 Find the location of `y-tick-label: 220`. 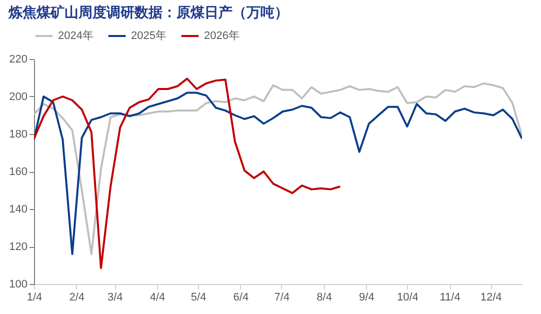

y-tick-label: 220 is located at coordinates (18, 60).